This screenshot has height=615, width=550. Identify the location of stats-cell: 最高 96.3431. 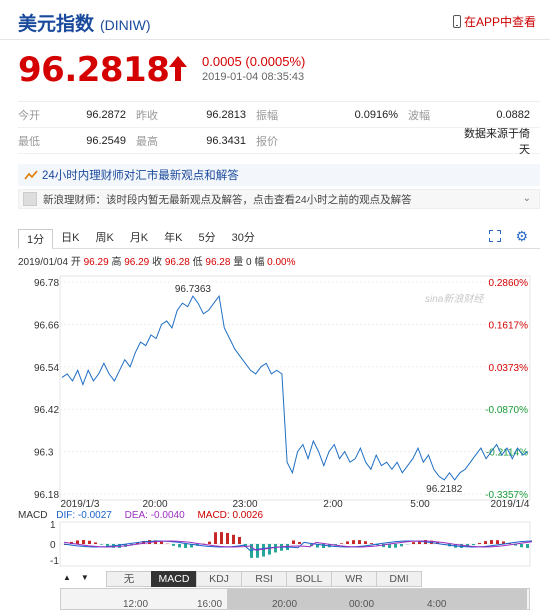
(196, 141).